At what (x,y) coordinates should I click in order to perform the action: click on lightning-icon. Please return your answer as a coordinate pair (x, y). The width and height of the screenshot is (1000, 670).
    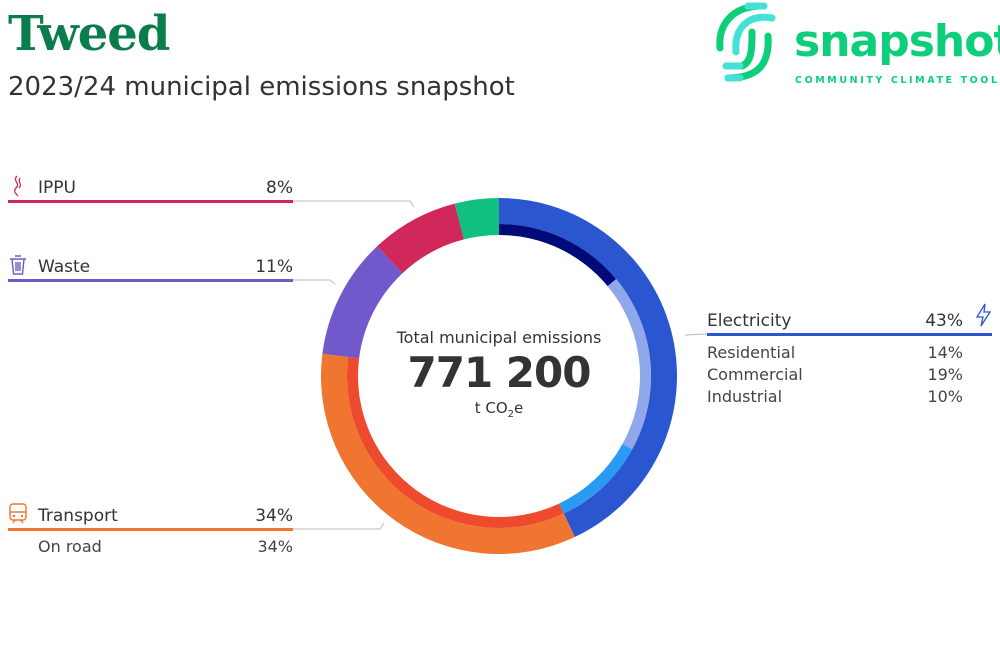
    Looking at the image, I should click on (983, 315).